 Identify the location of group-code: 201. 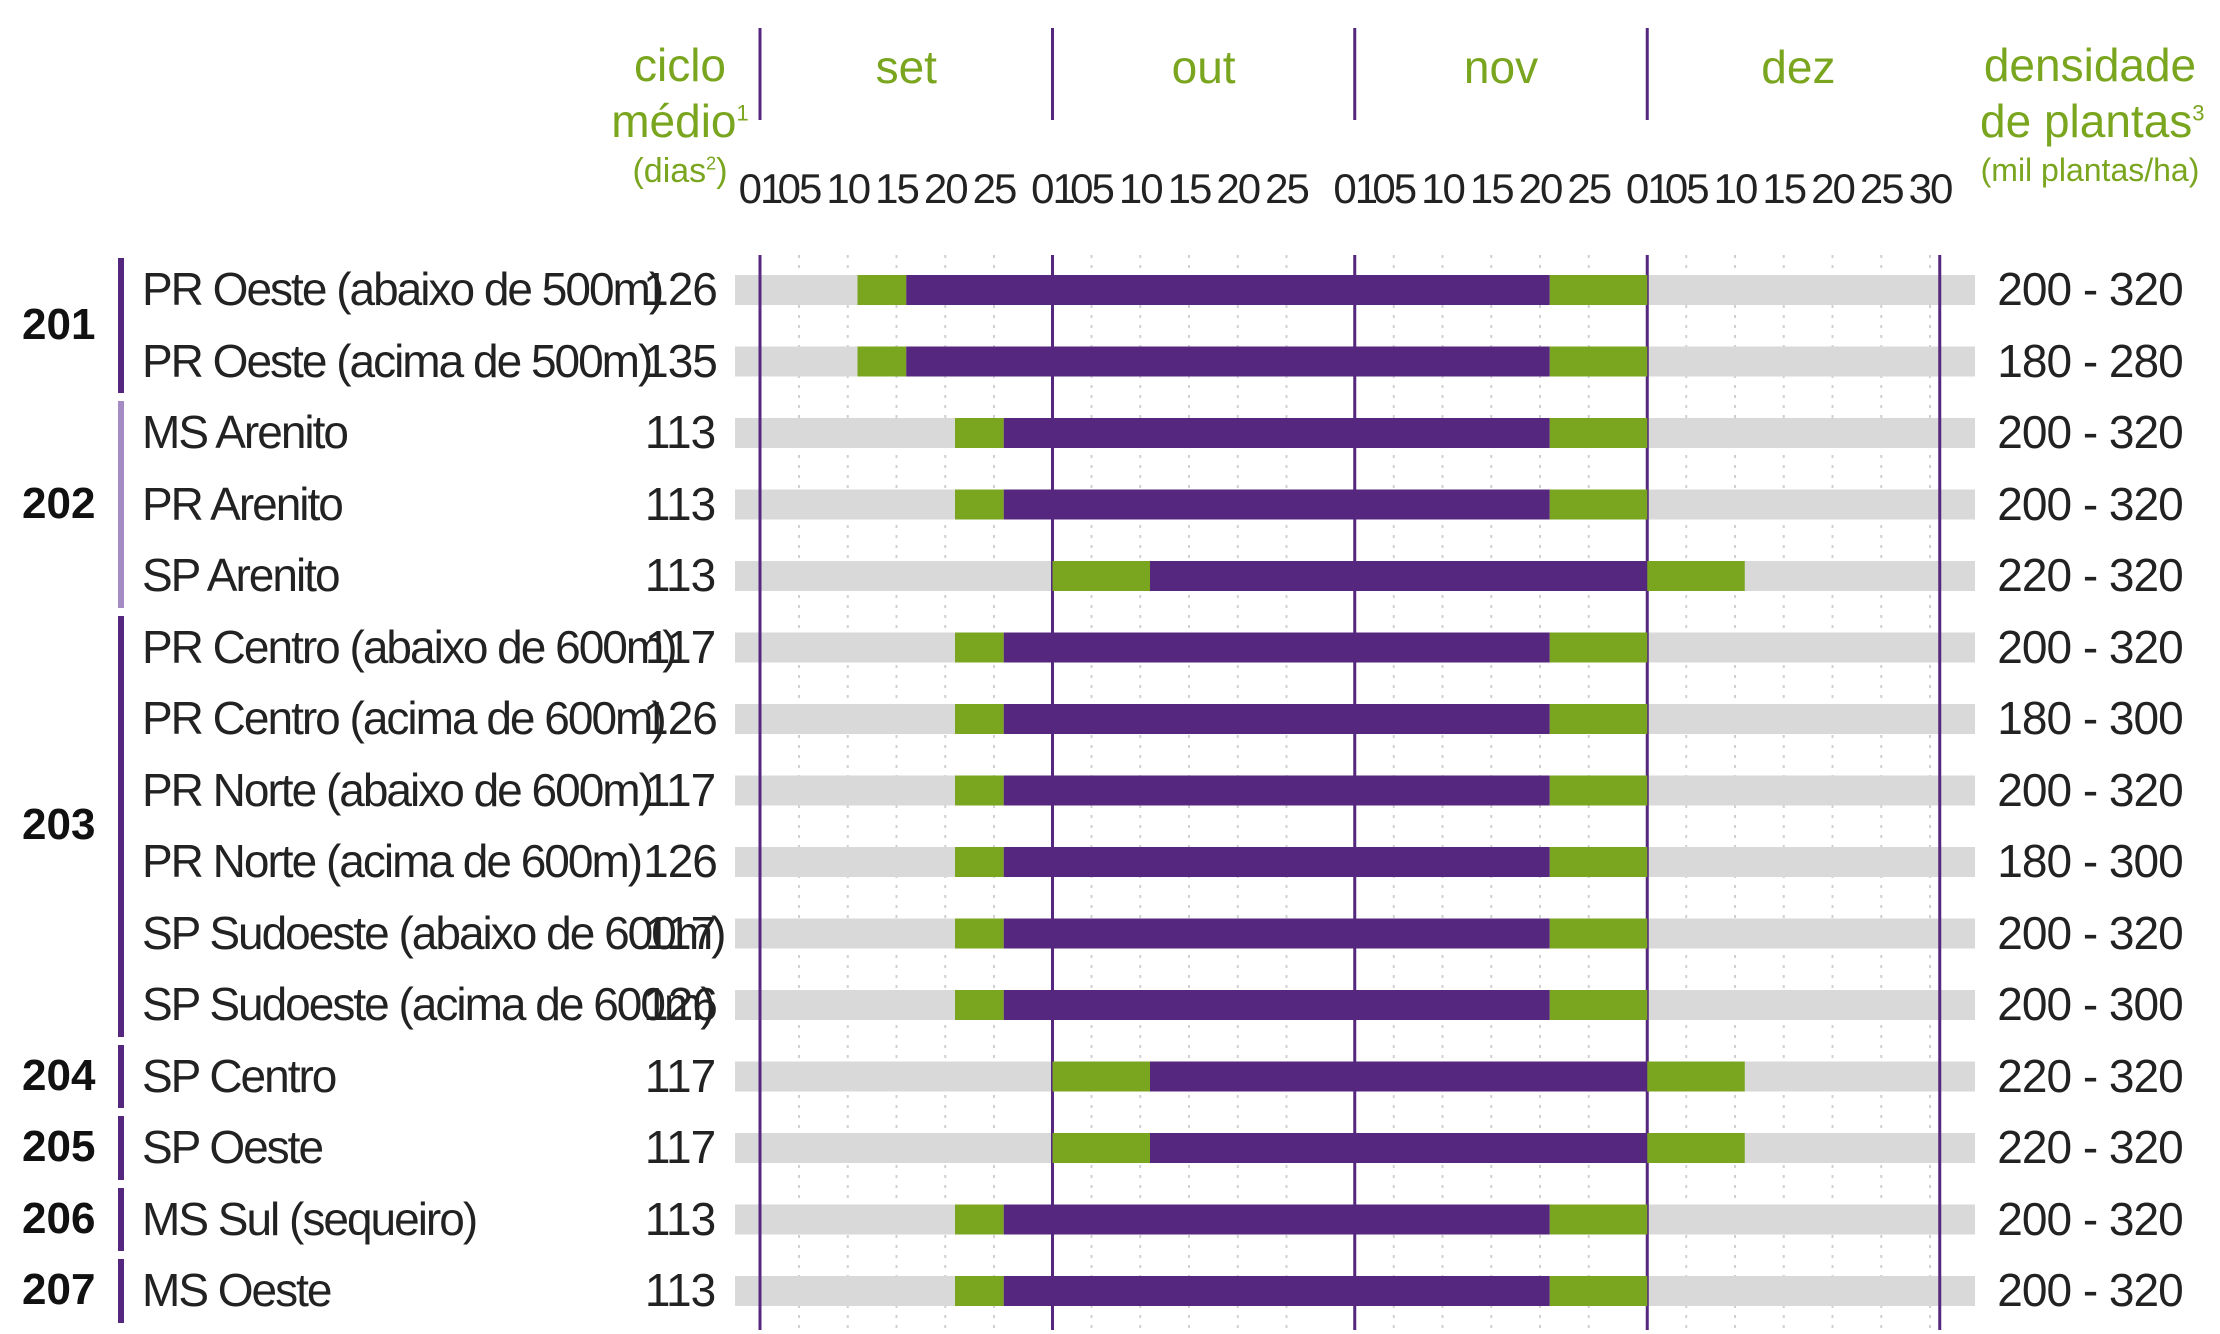
(59, 324).